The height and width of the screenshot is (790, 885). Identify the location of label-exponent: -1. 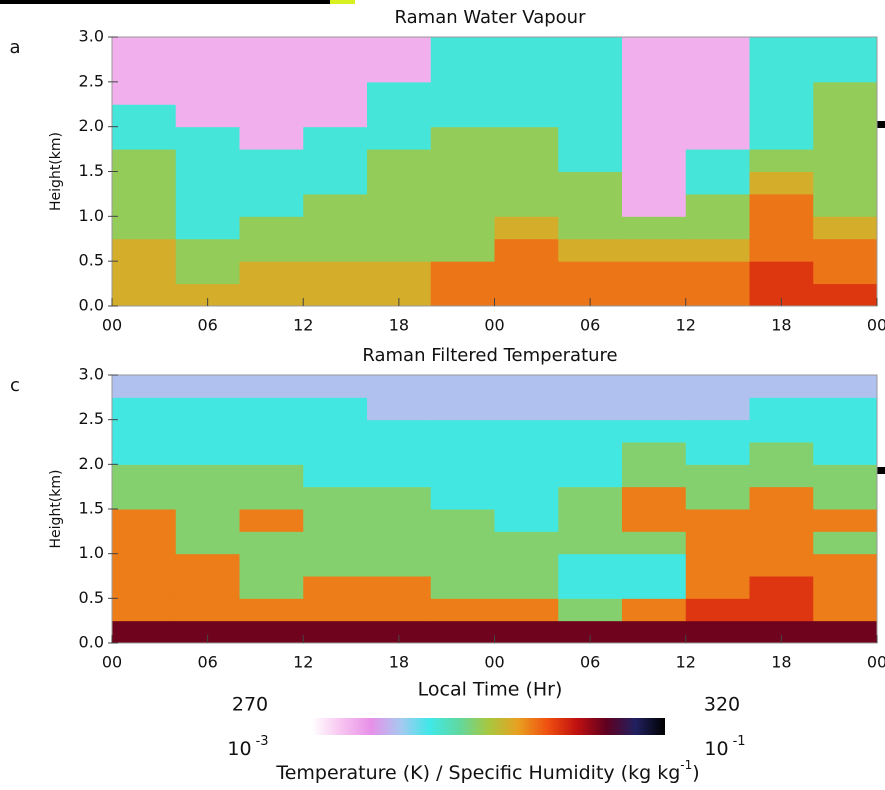
(686, 765).